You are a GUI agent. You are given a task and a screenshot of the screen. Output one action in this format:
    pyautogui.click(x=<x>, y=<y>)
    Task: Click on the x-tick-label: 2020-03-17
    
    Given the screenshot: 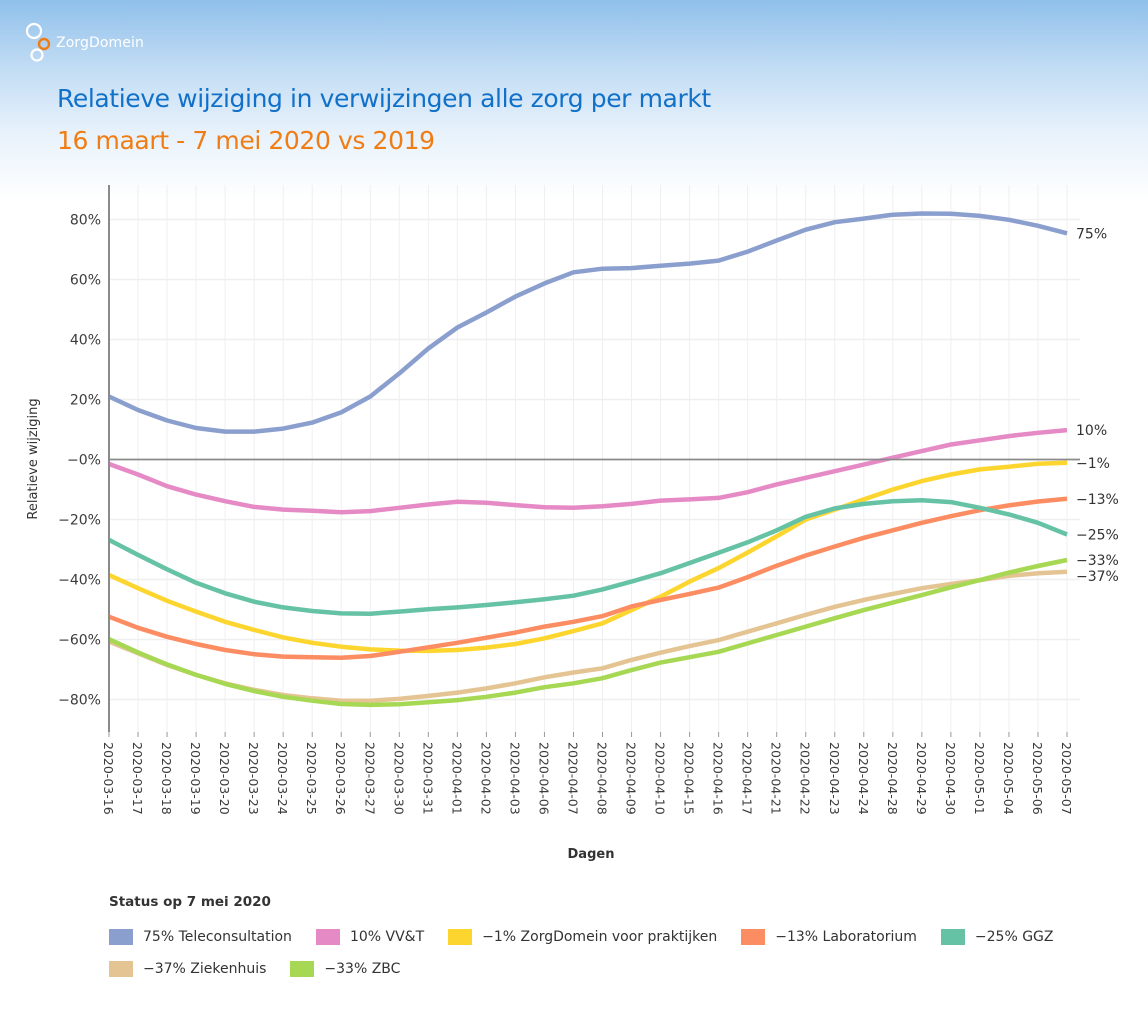 What is the action you would take?
    pyautogui.click(x=137, y=778)
    